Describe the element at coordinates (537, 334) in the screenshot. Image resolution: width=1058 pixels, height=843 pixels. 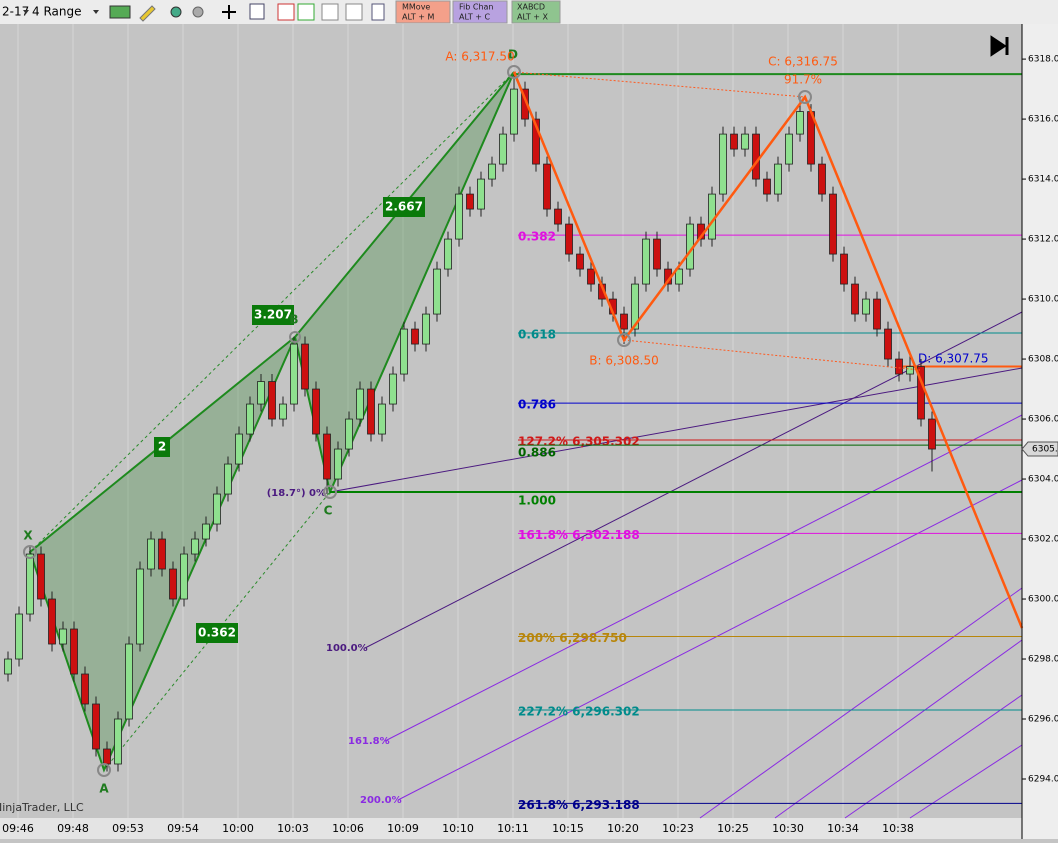
I see `fib-level-label: 0.618` at that location.